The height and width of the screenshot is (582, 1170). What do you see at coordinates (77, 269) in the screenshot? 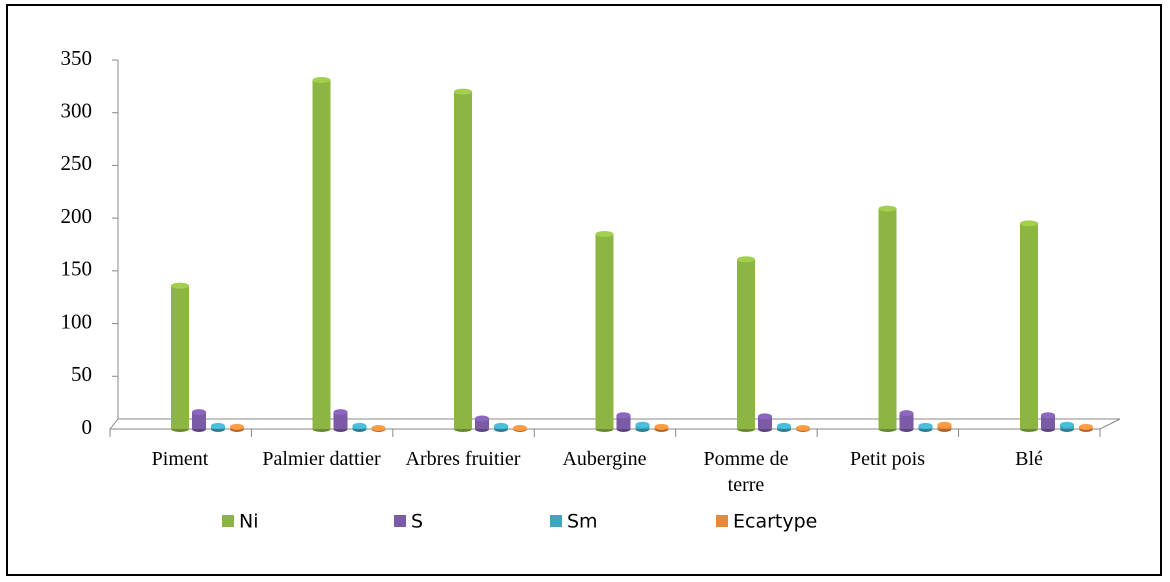
I see `y-tick-label: 150` at bounding box center [77, 269].